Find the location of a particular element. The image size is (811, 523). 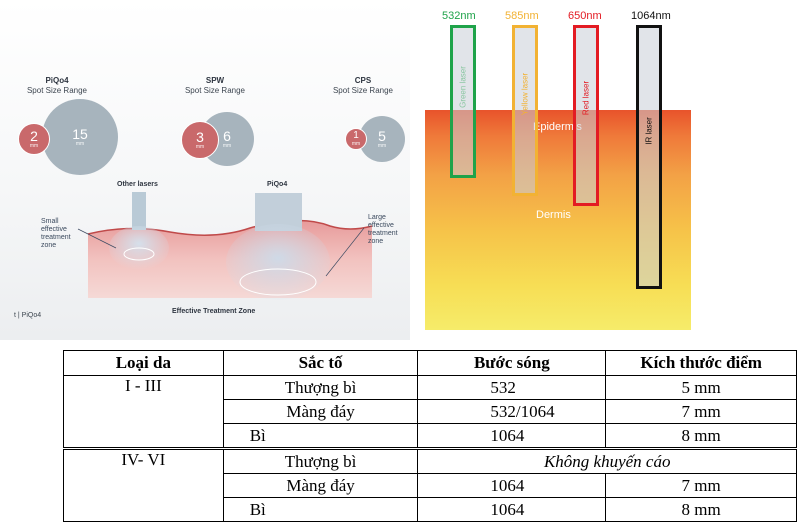

wavelength-585-label: 585nm is located at coordinates (522, 16).